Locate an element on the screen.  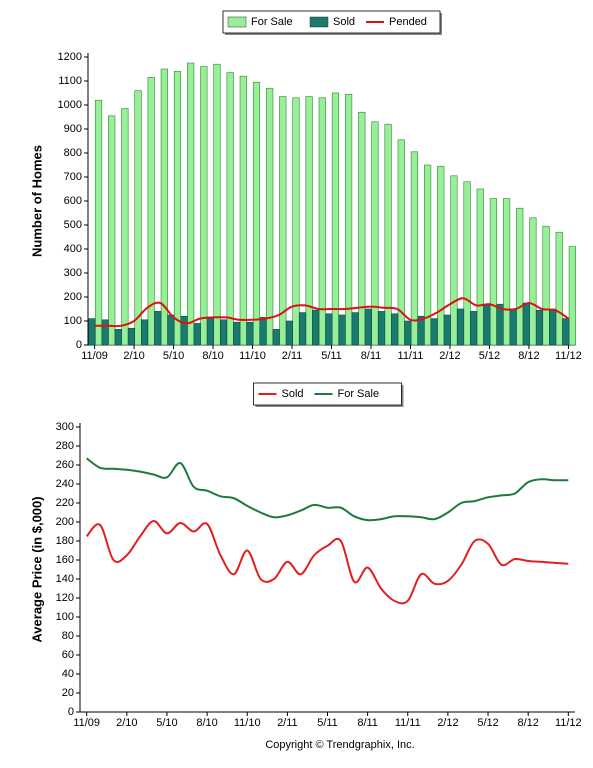
y-tick-label: 100 is located at coordinates (73, 321).